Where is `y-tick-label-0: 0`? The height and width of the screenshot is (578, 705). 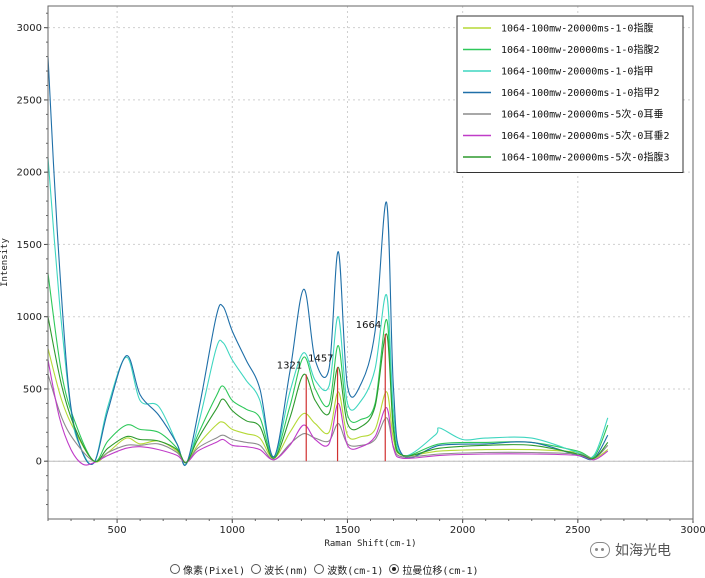 y-tick-label-0: 0 is located at coordinates (39, 462).